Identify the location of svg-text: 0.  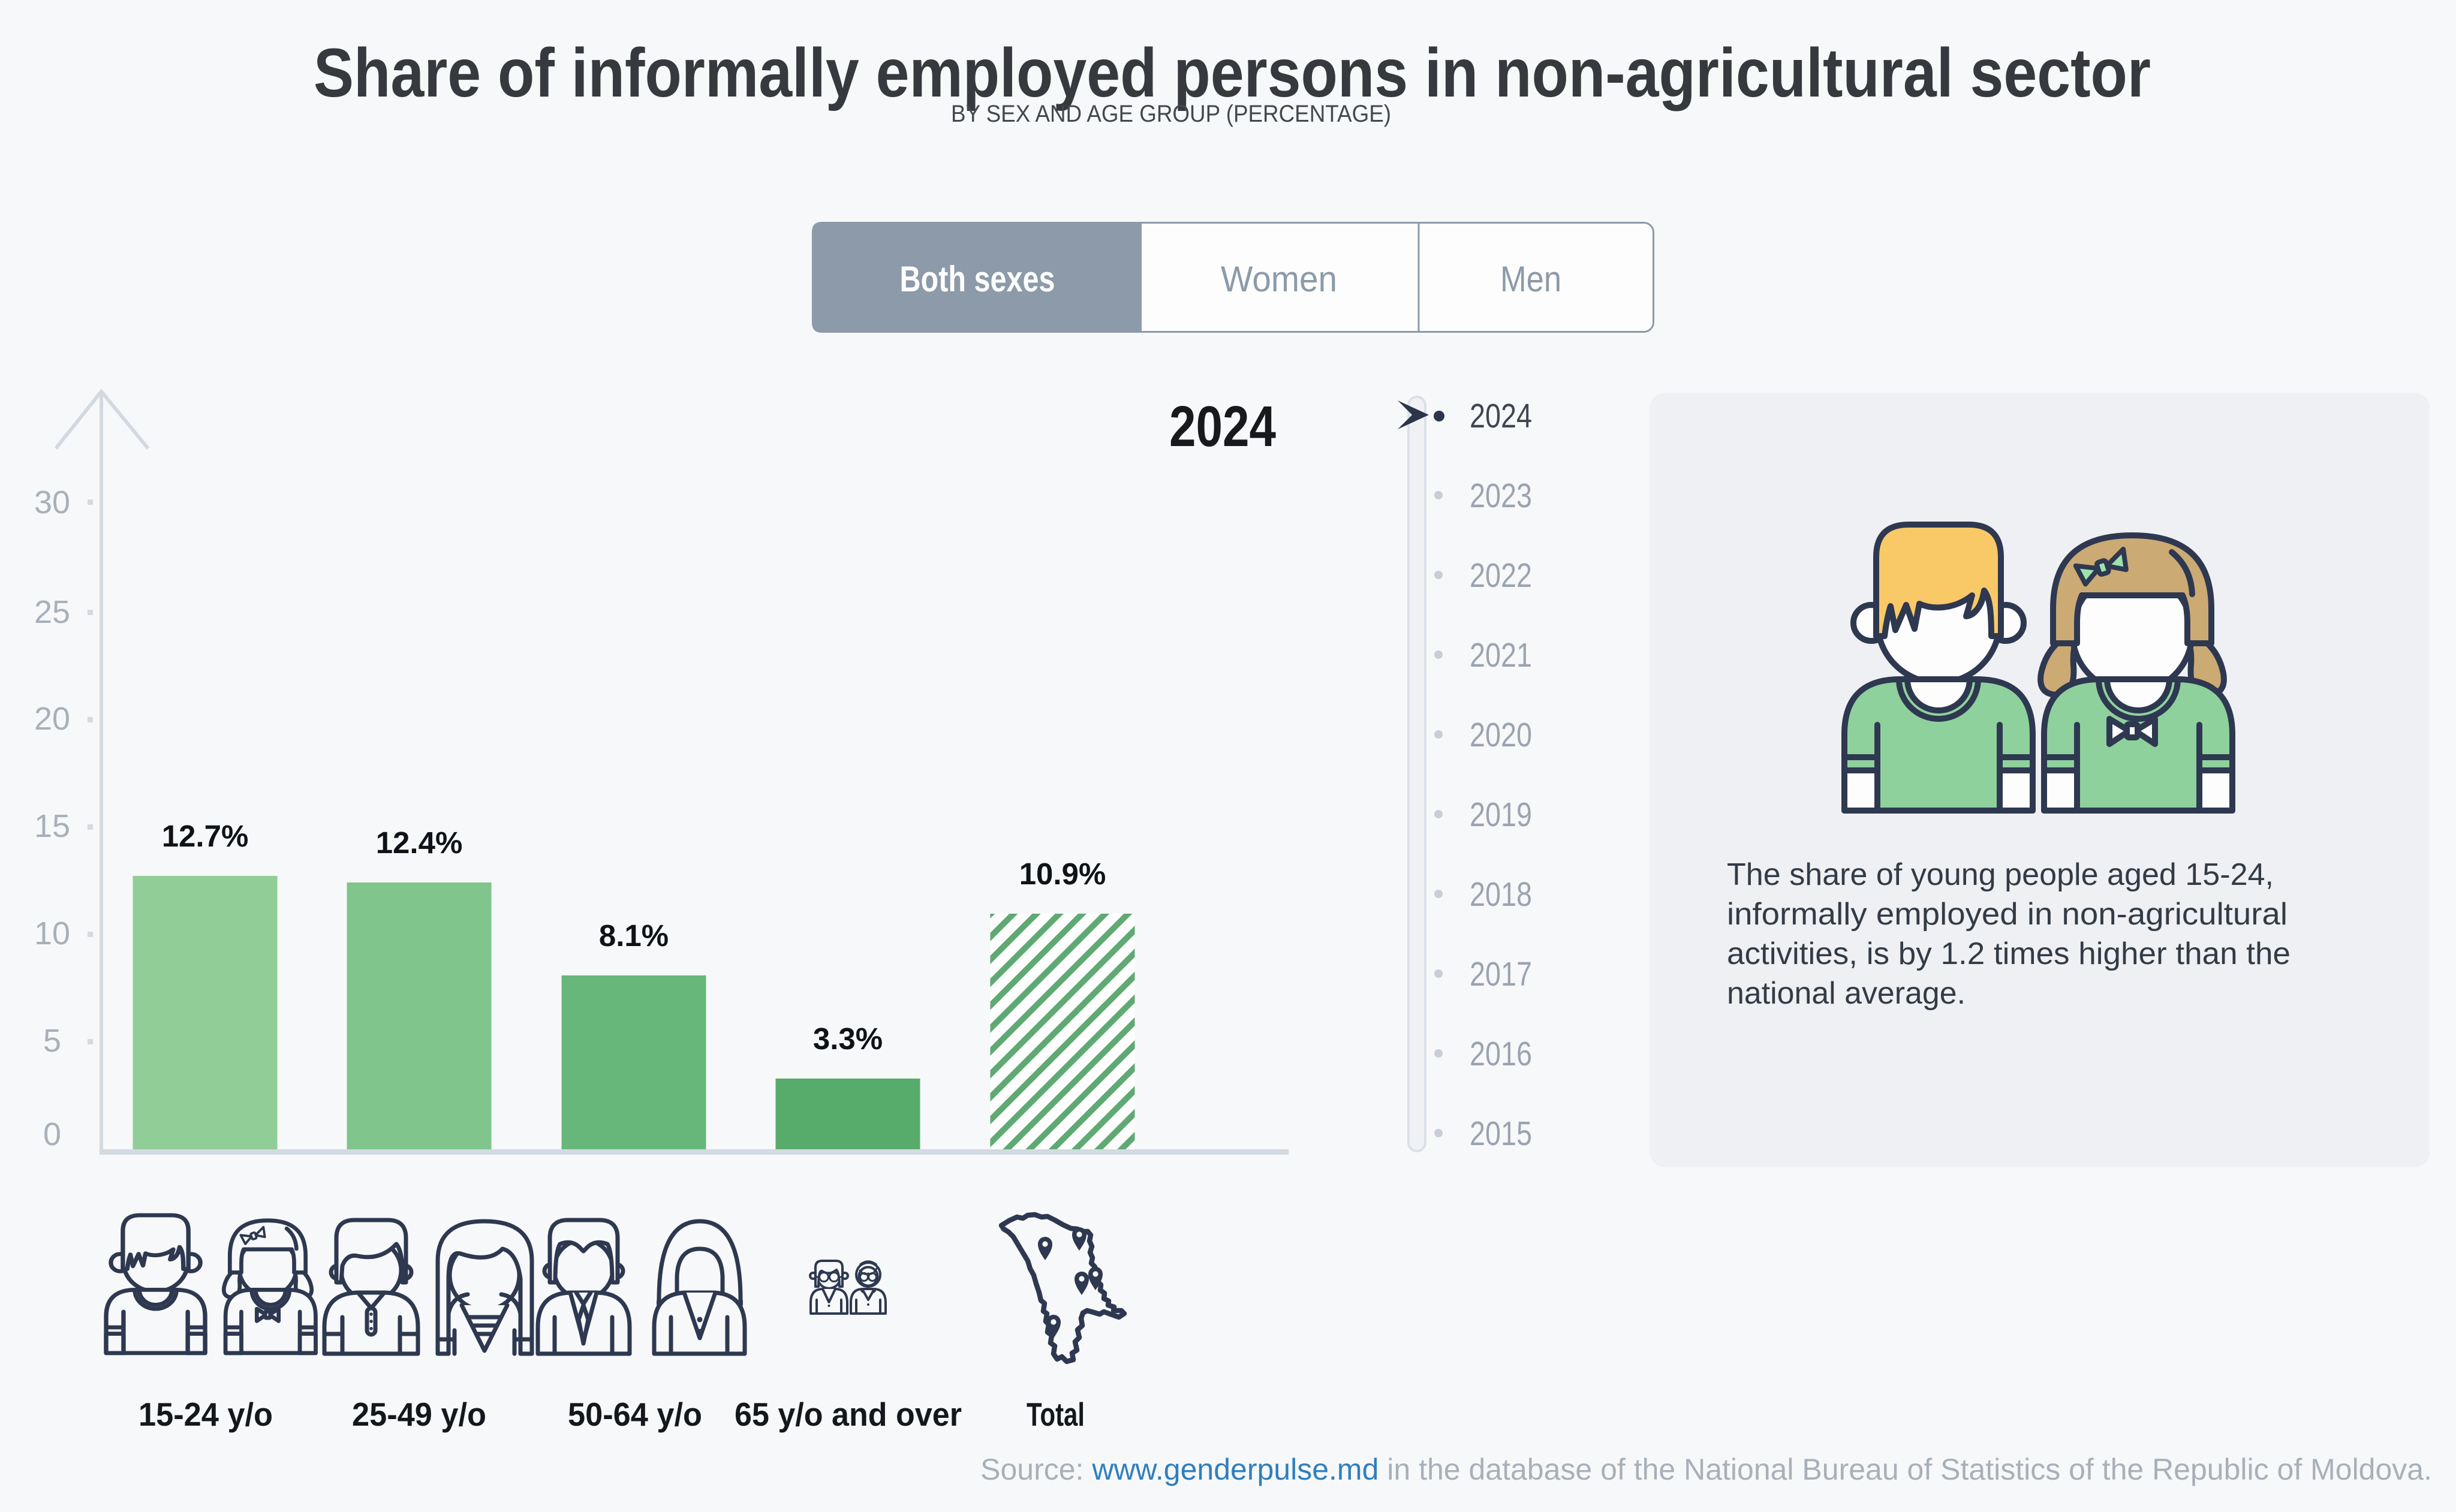
(52, 1134).